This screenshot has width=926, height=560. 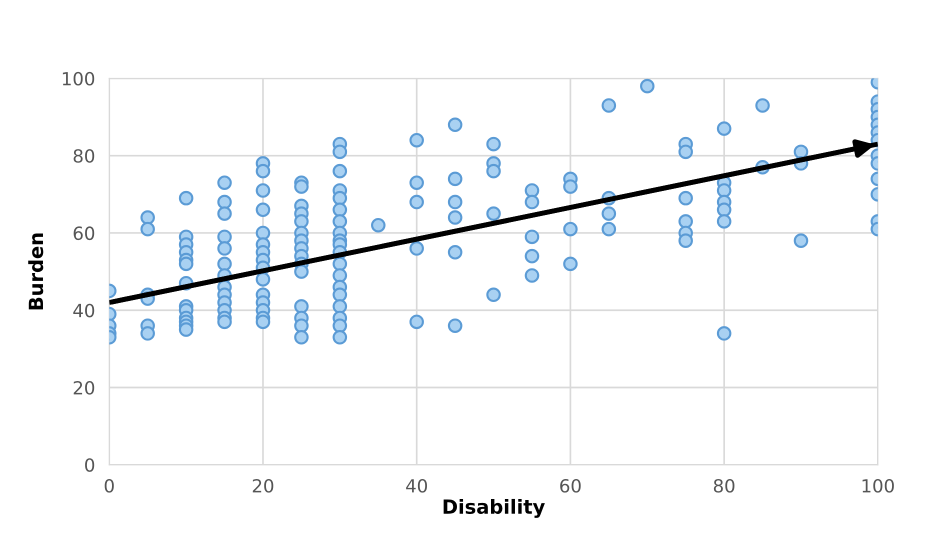 What do you see at coordinates (36, 272) in the screenshot?
I see `y-axis-title: Burden` at bounding box center [36, 272].